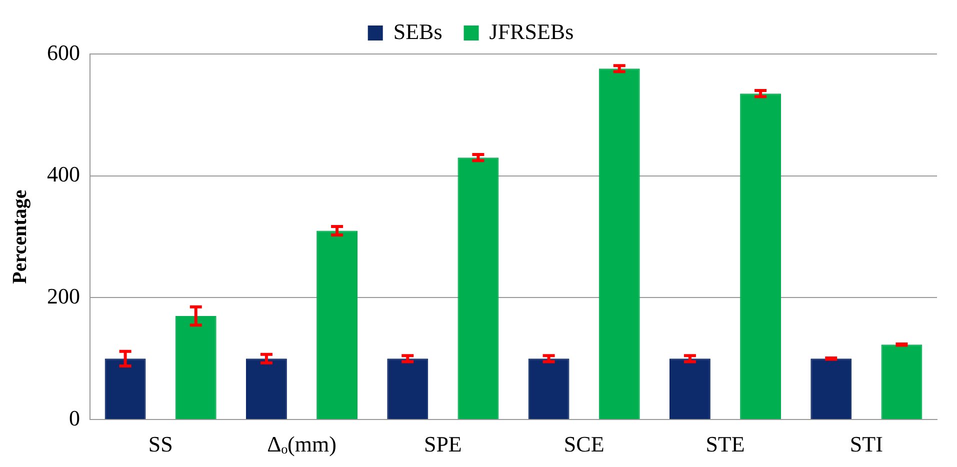 The height and width of the screenshot is (467, 957). What do you see at coordinates (63, 174) in the screenshot?
I see `y-tick-label: 400` at bounding box center [63, 174].